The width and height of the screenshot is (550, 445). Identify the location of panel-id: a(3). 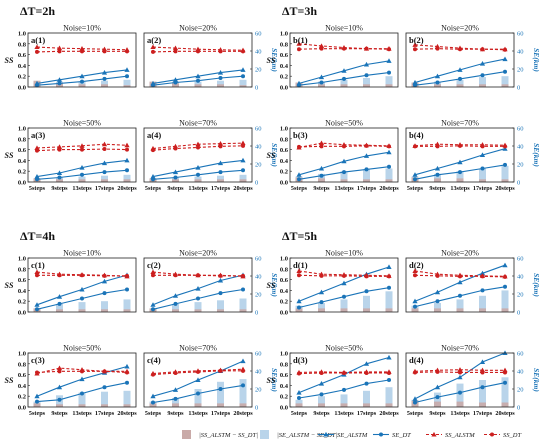
(38, 135).